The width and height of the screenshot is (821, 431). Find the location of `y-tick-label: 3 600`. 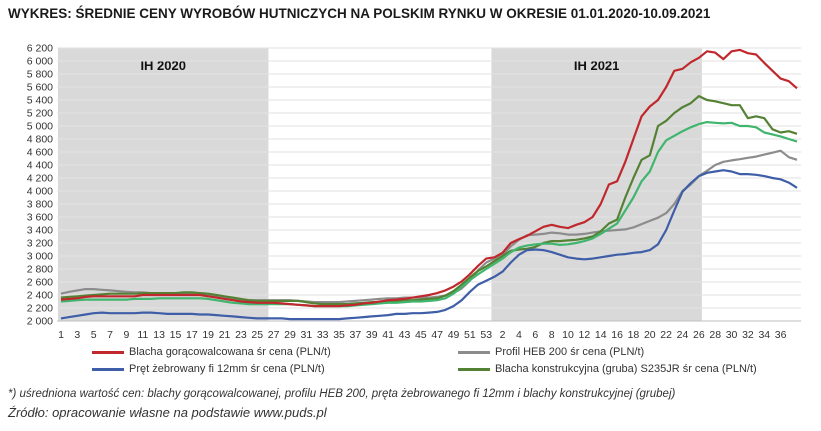

y-tick-label: 3 600 is located at coordinates (40, 218).